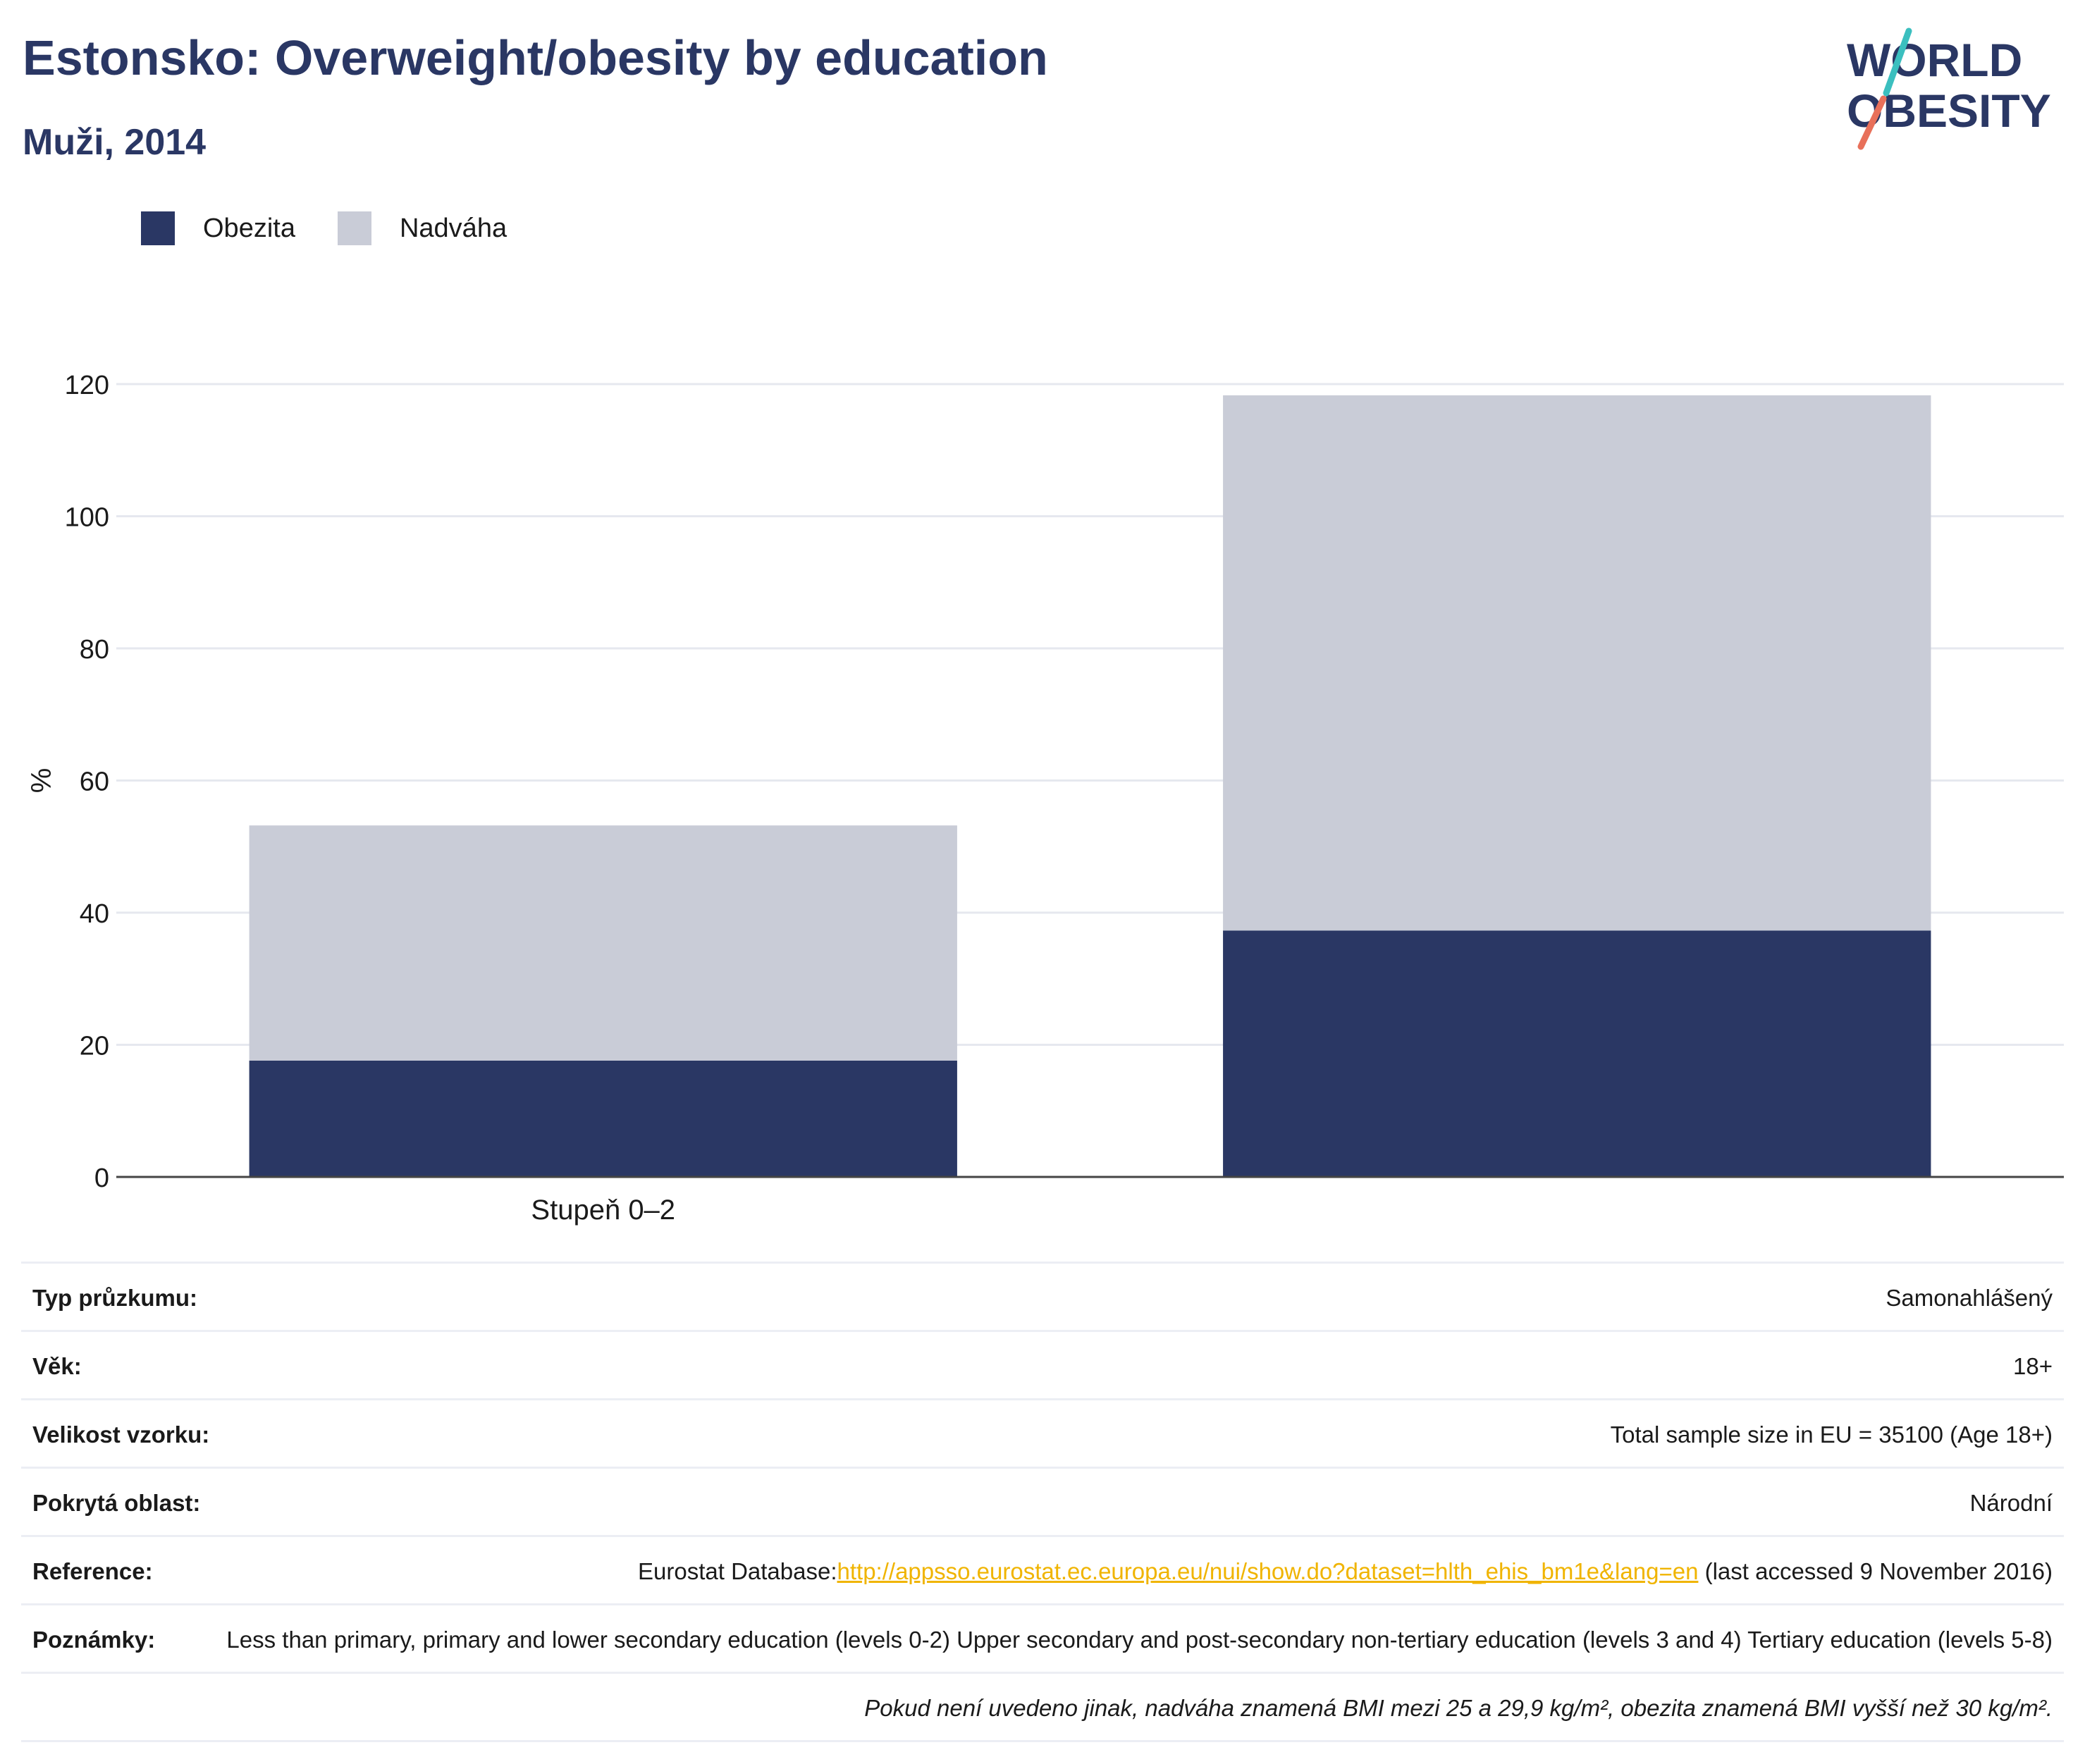  What do you see at coordinates (158, 228) in the screenshot?
I see `legend-swatch-obesity` at bounding box center [158, 228].